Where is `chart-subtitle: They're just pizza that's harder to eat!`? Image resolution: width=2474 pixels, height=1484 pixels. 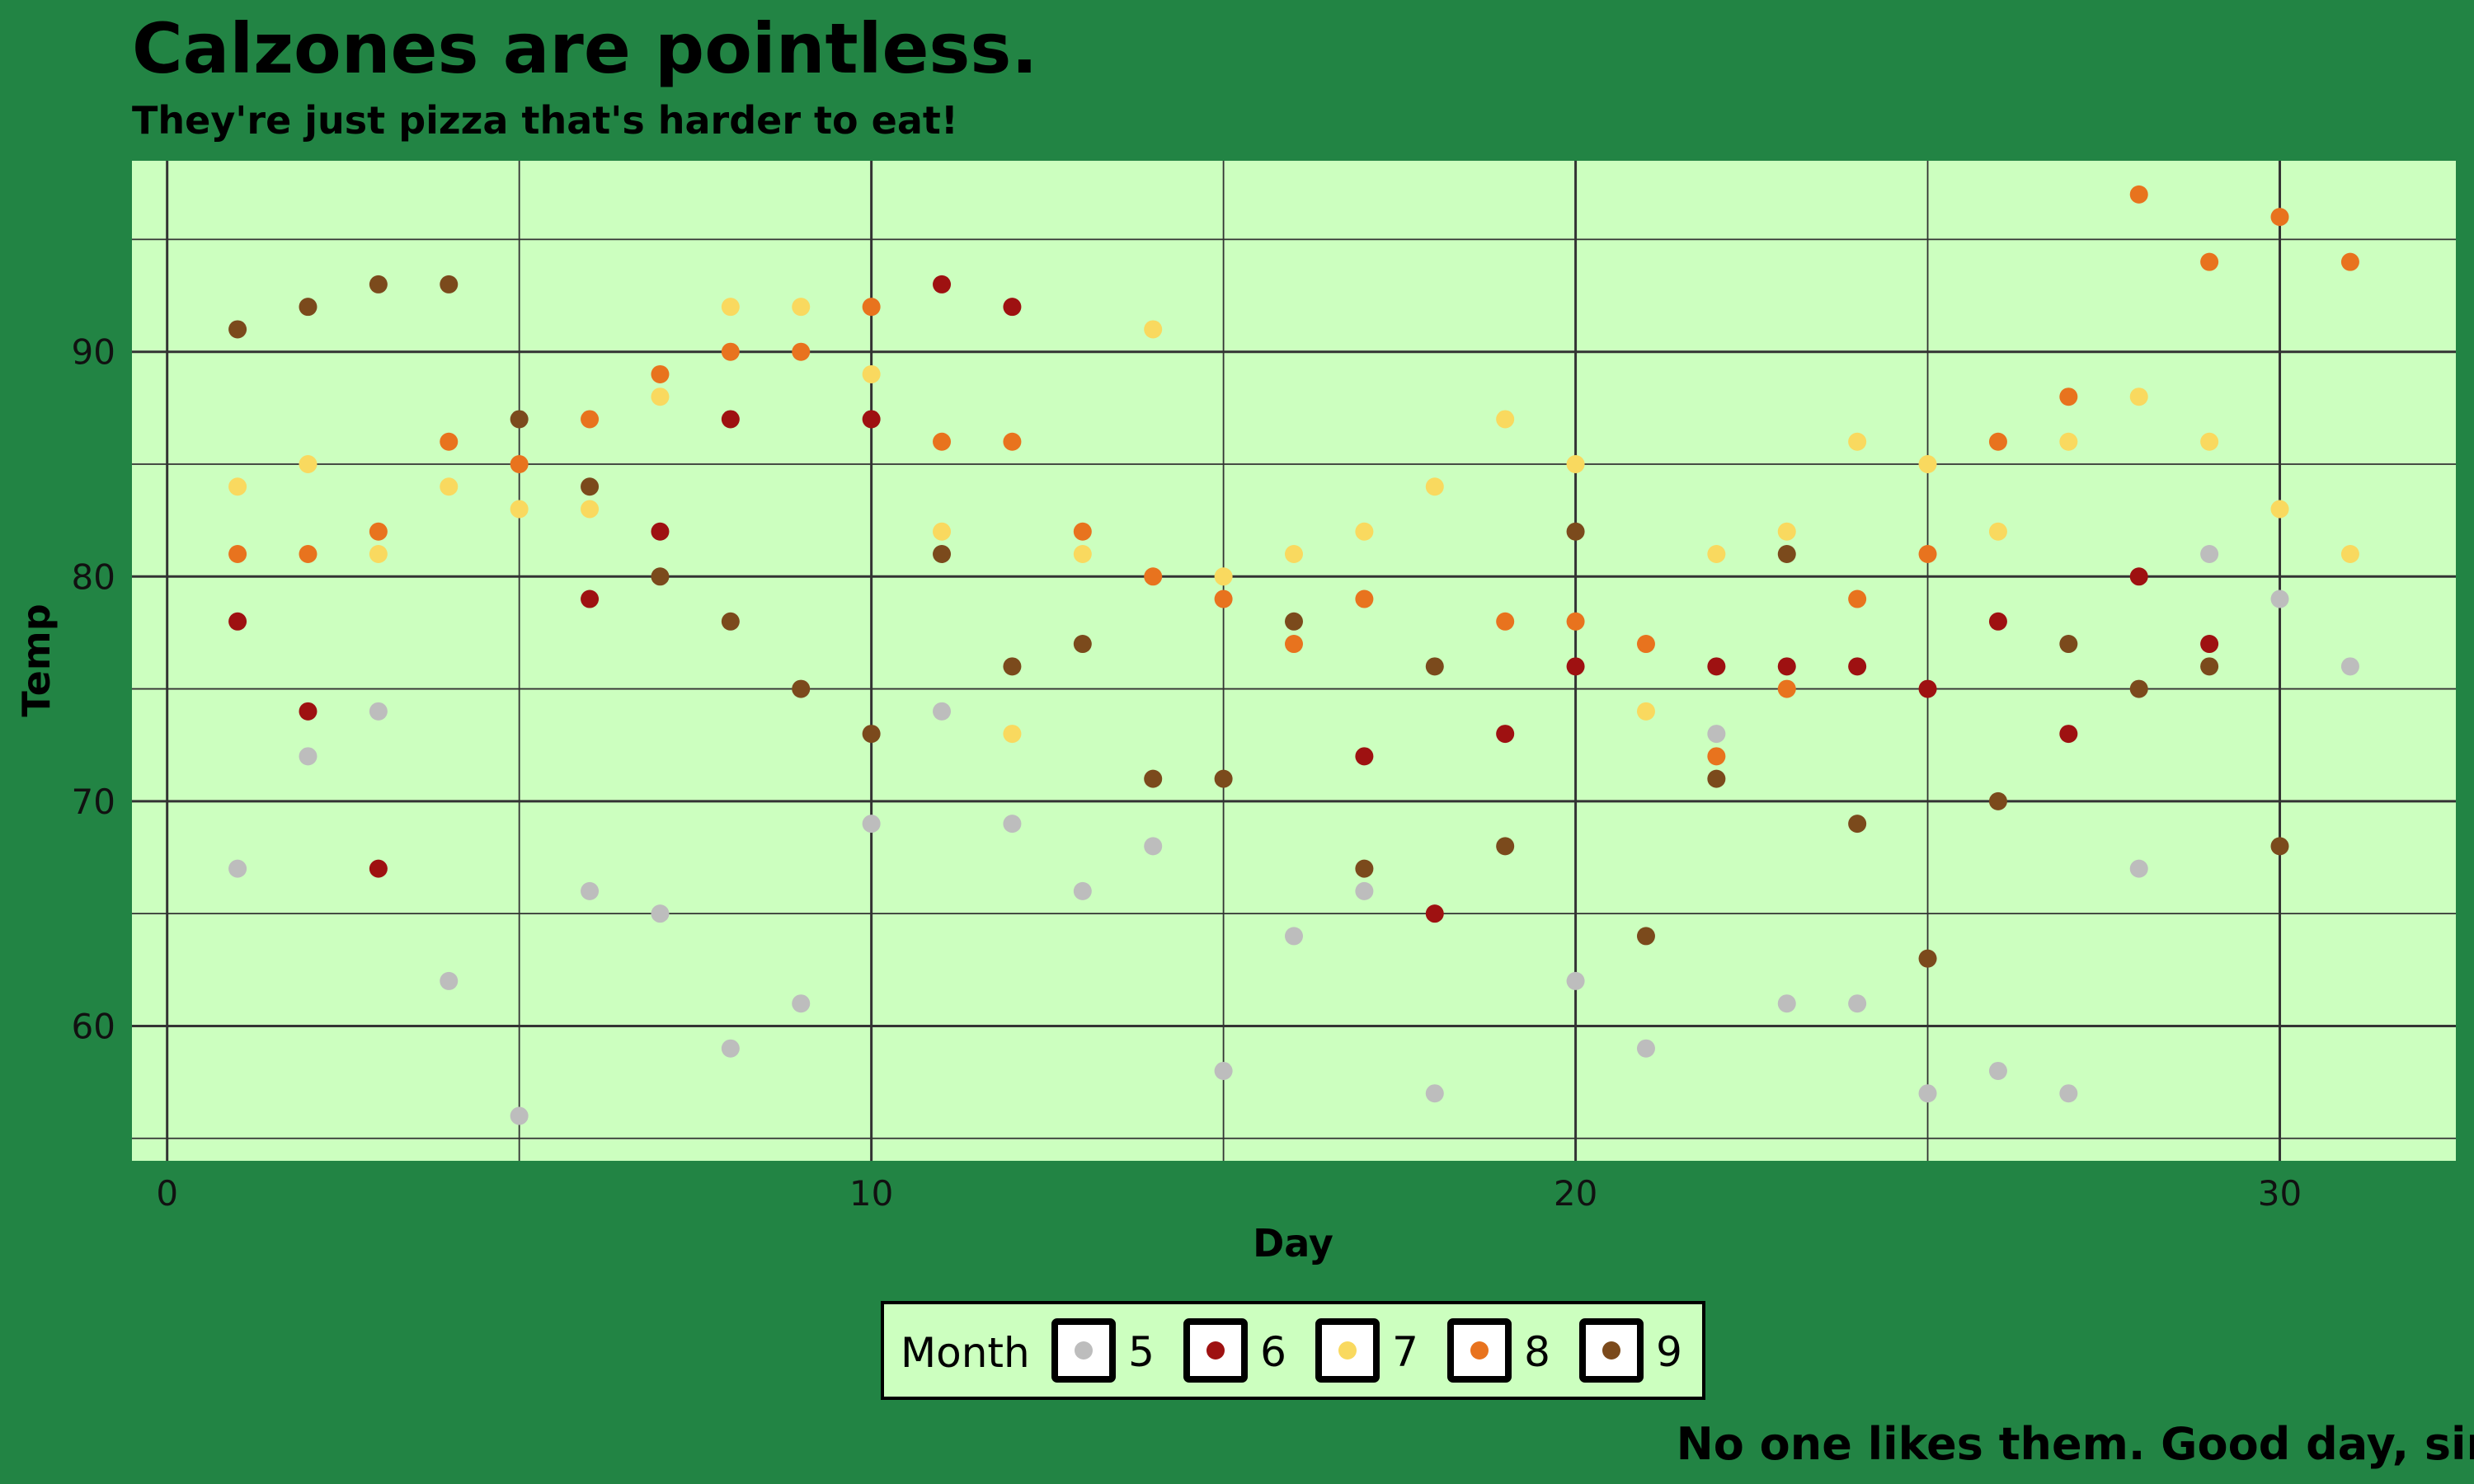
chart-subtitle: They're just pizza that's harder to eat! is located at coordinates (545, 120).